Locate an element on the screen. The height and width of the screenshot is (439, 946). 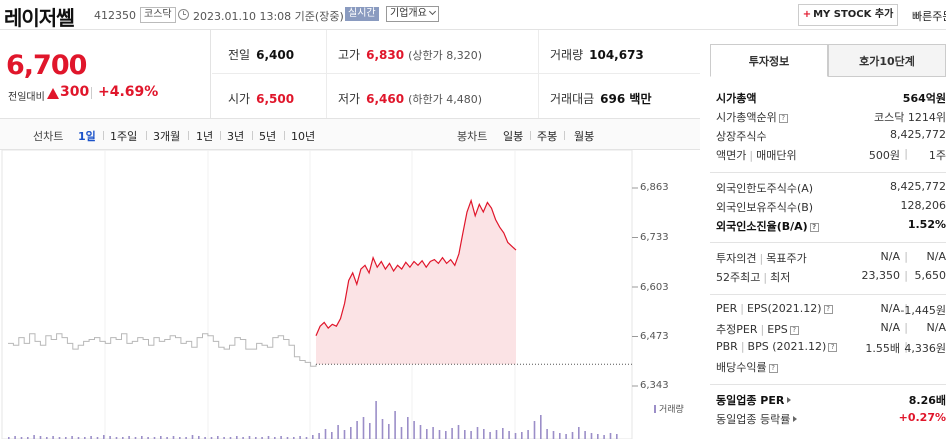
tab-daily: 일봉 is located at coordinates (513, 136).